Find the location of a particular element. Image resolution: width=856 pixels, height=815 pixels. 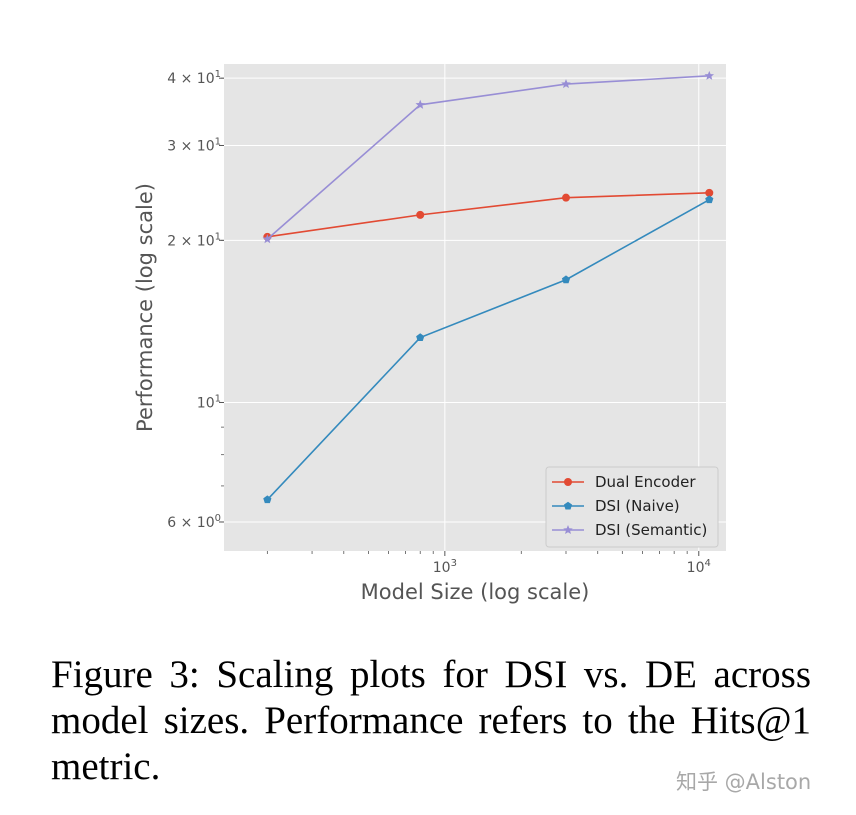

legend-label-dsi-naive: DSI (Naive) is located at coordinates (637, 506).